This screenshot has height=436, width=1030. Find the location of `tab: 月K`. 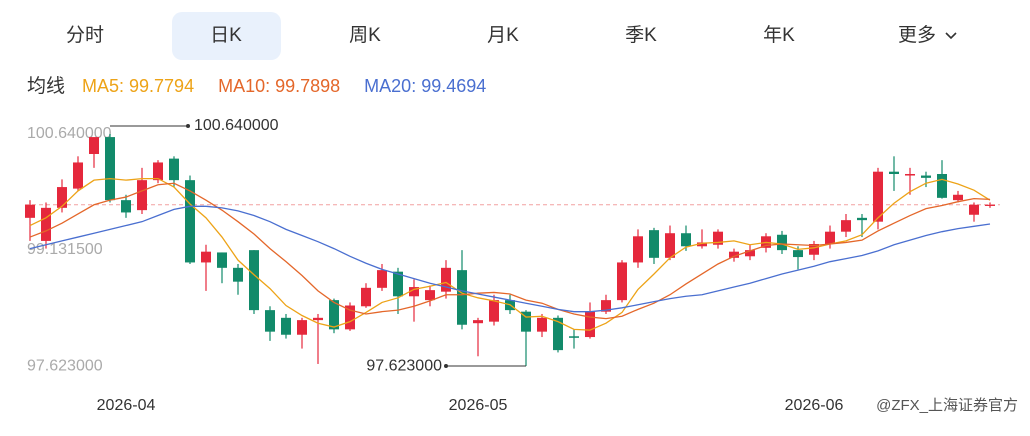

tab: 月K is located at coordinates (503, 35).